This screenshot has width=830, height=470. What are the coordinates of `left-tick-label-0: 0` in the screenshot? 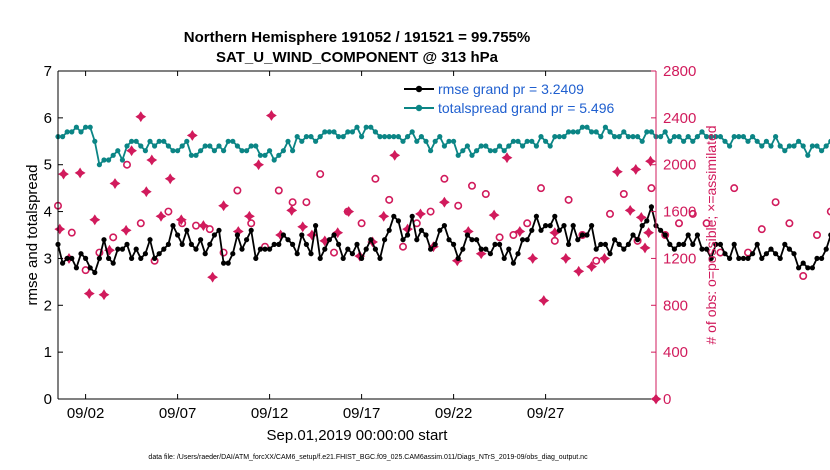 It's located at (48, 399).